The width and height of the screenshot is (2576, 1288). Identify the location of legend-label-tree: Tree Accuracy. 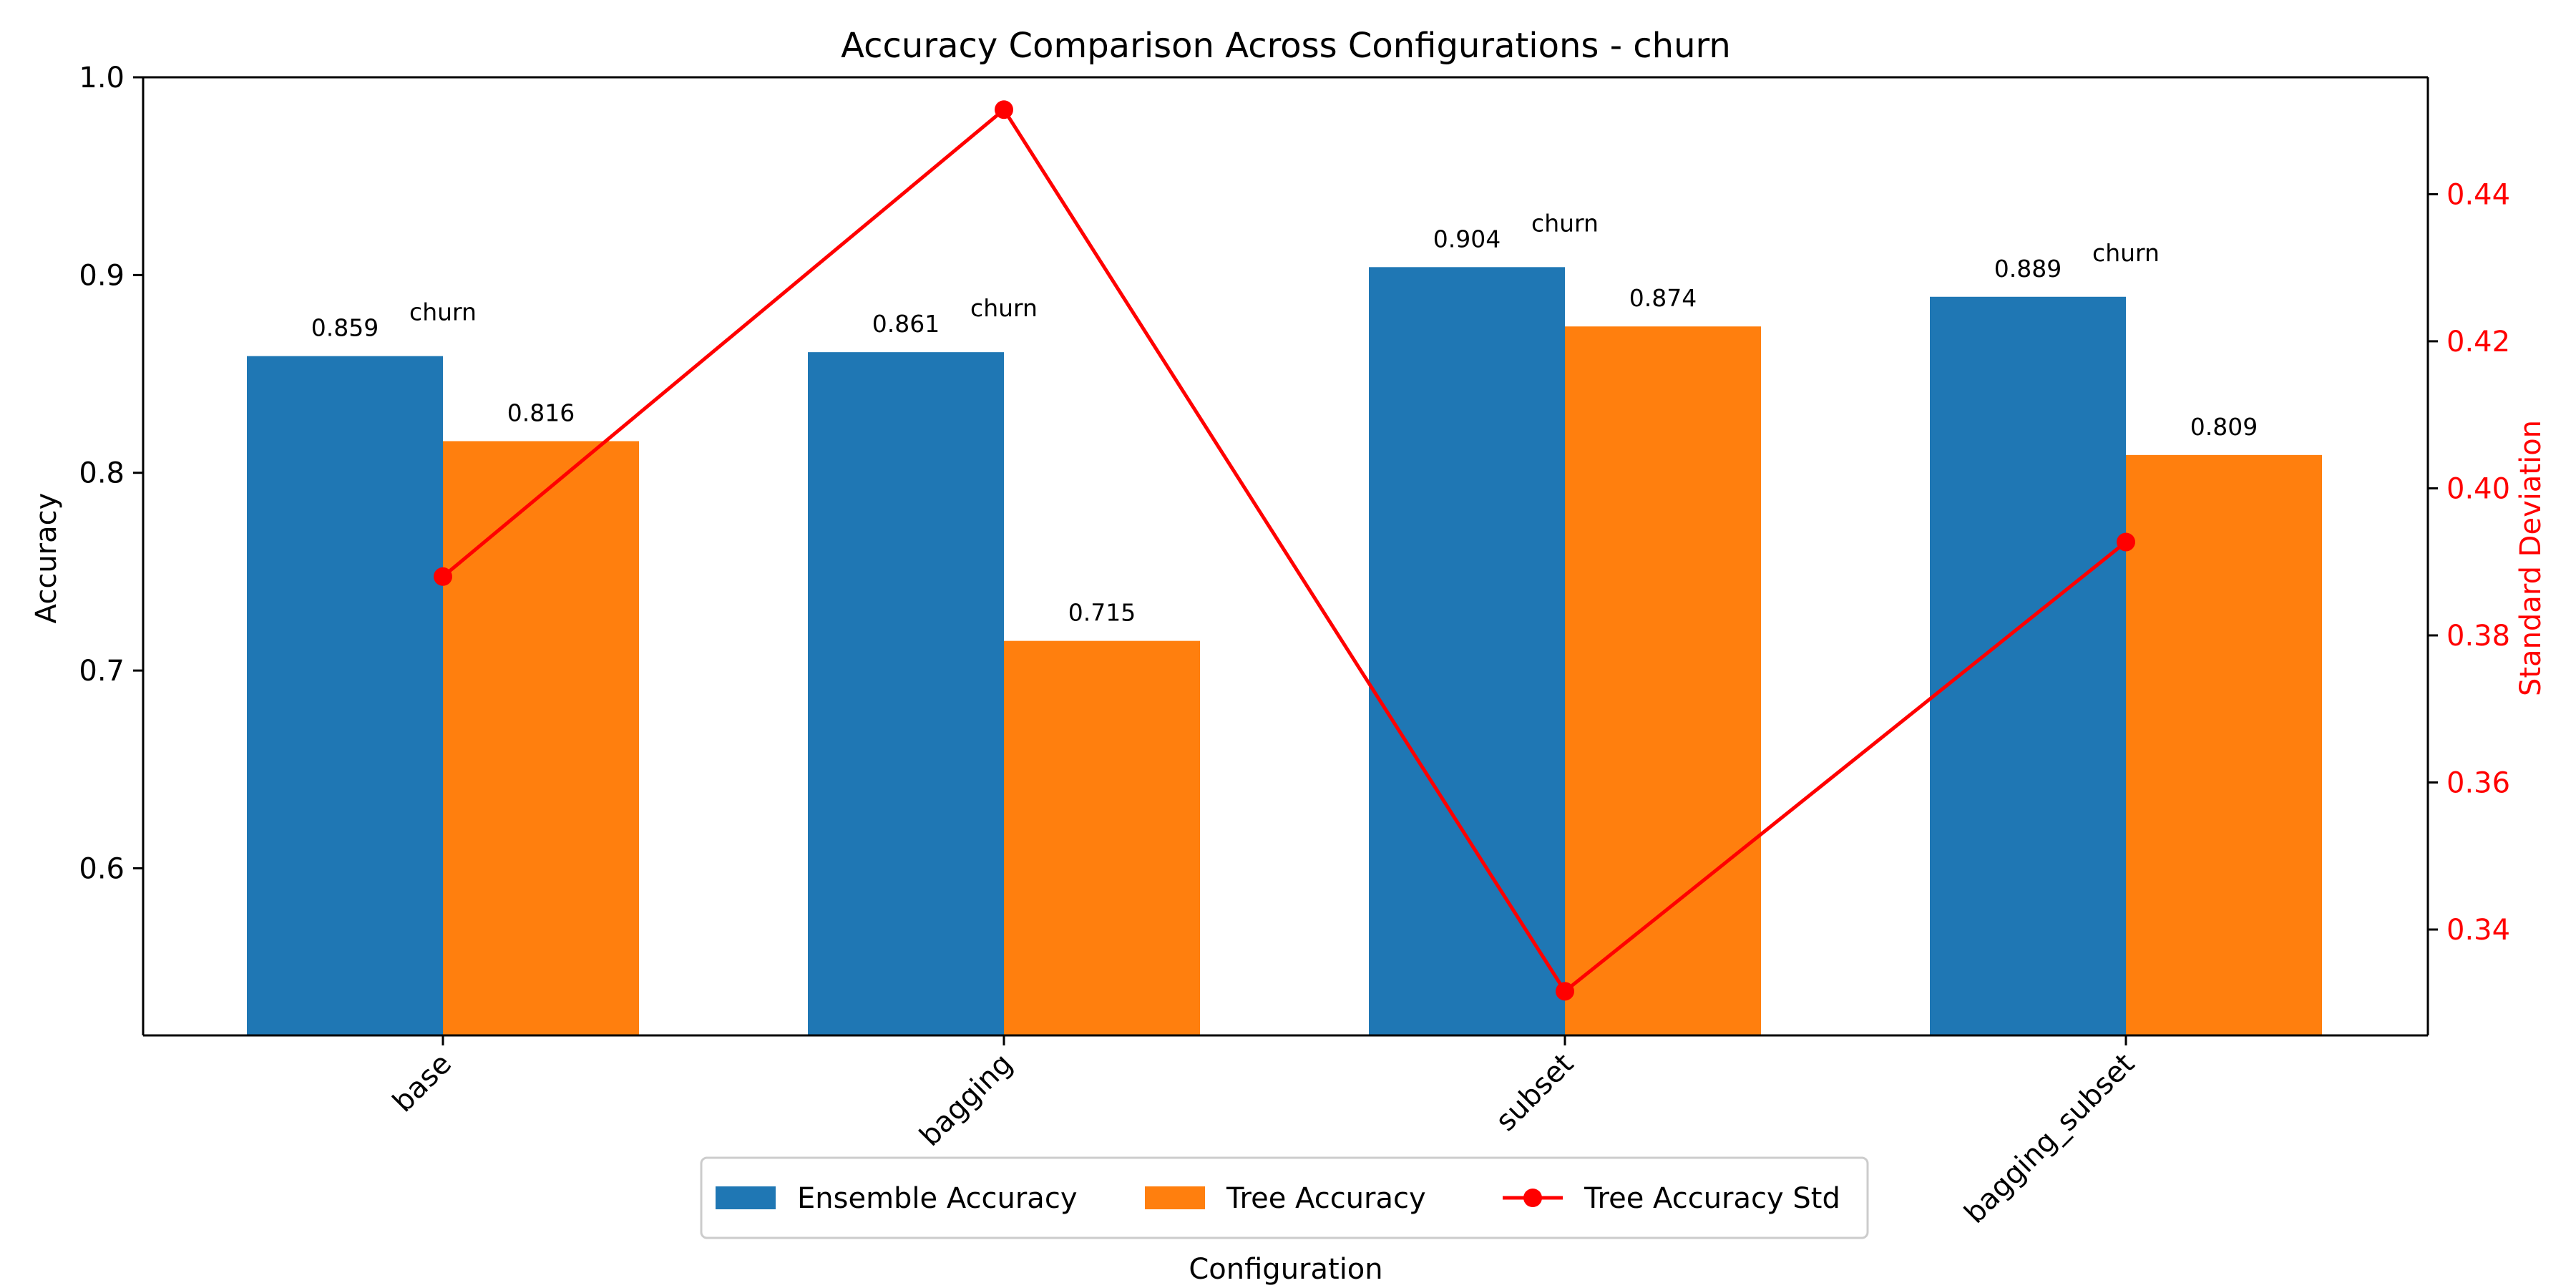
(1326, 1198).